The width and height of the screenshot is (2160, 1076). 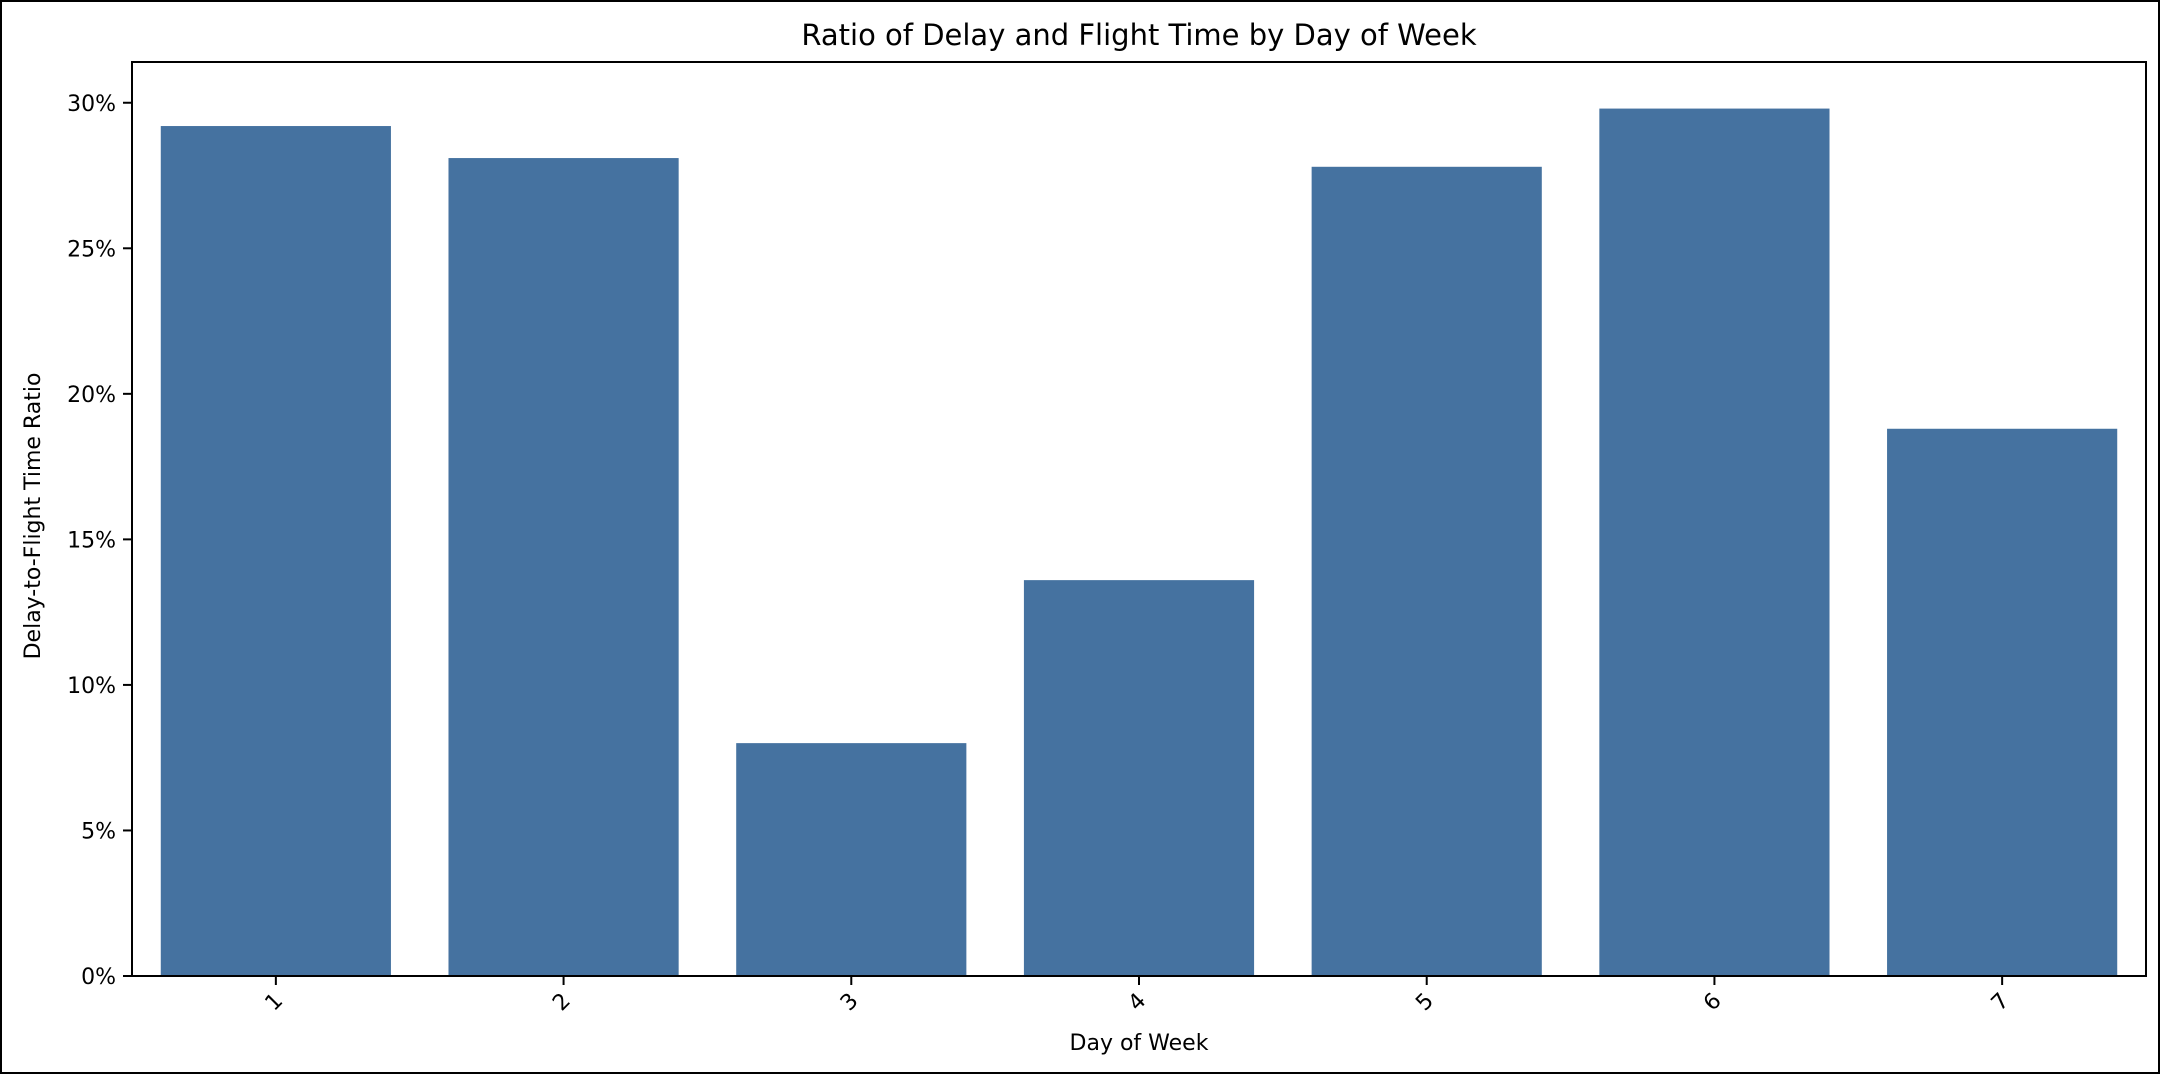 What do you see at coordinates (1713, 1003) in the screenshot?
I see `x-tick-label-day-6: 6` at bounding box center [1713, 1003].